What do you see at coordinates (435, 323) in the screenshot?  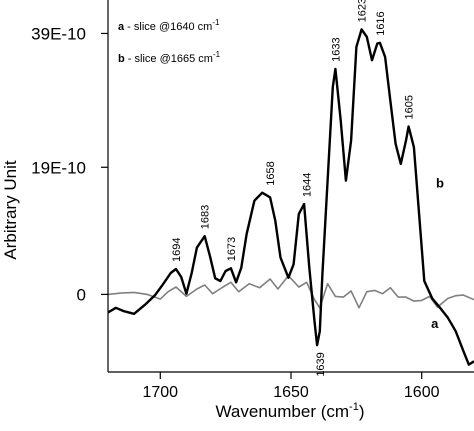 I see `series-tag-a: a` at bounding box center [435, 323].